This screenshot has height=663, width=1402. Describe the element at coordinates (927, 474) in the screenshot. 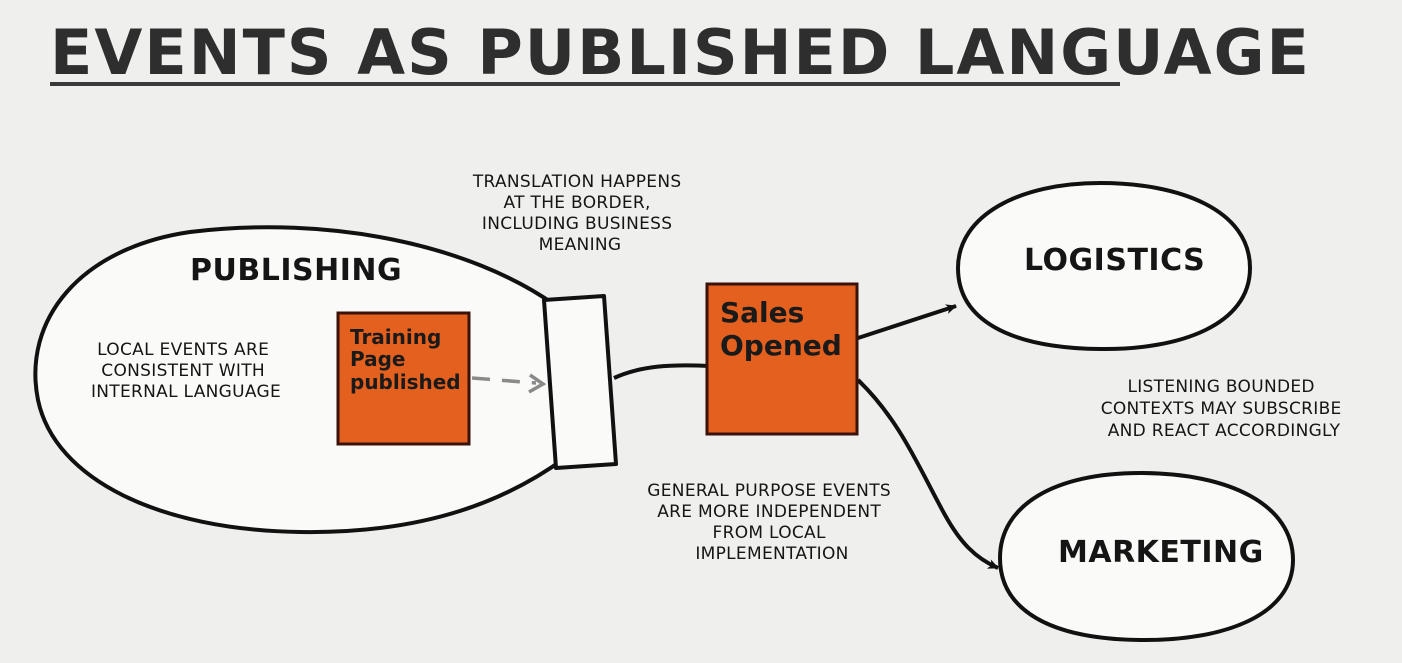

I see `arrow-to-marketing` at that location.